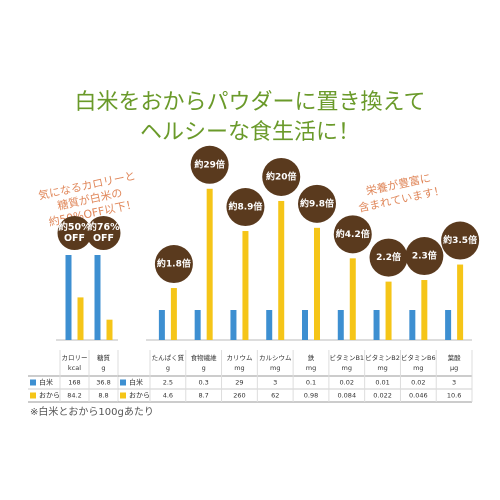 The height and width of the screenshot is (500, 500). I want to click on category-label: 食物繊維, so click(204, 357).